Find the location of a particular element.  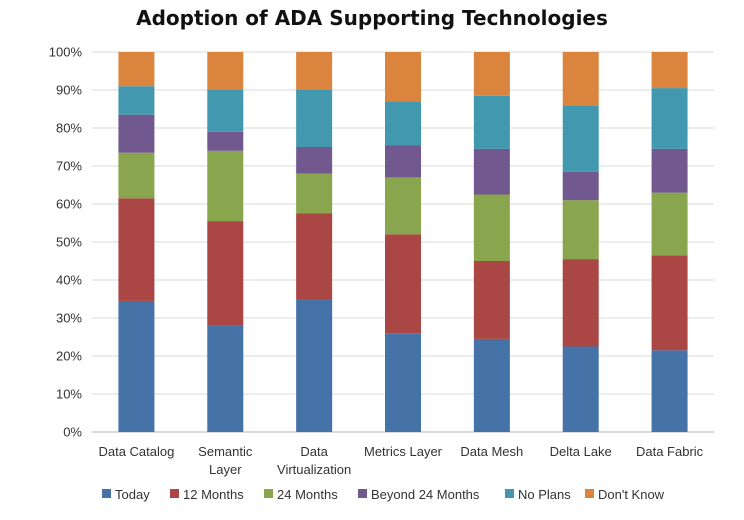

x-category-label: Data is located at coordinates (314, 451).